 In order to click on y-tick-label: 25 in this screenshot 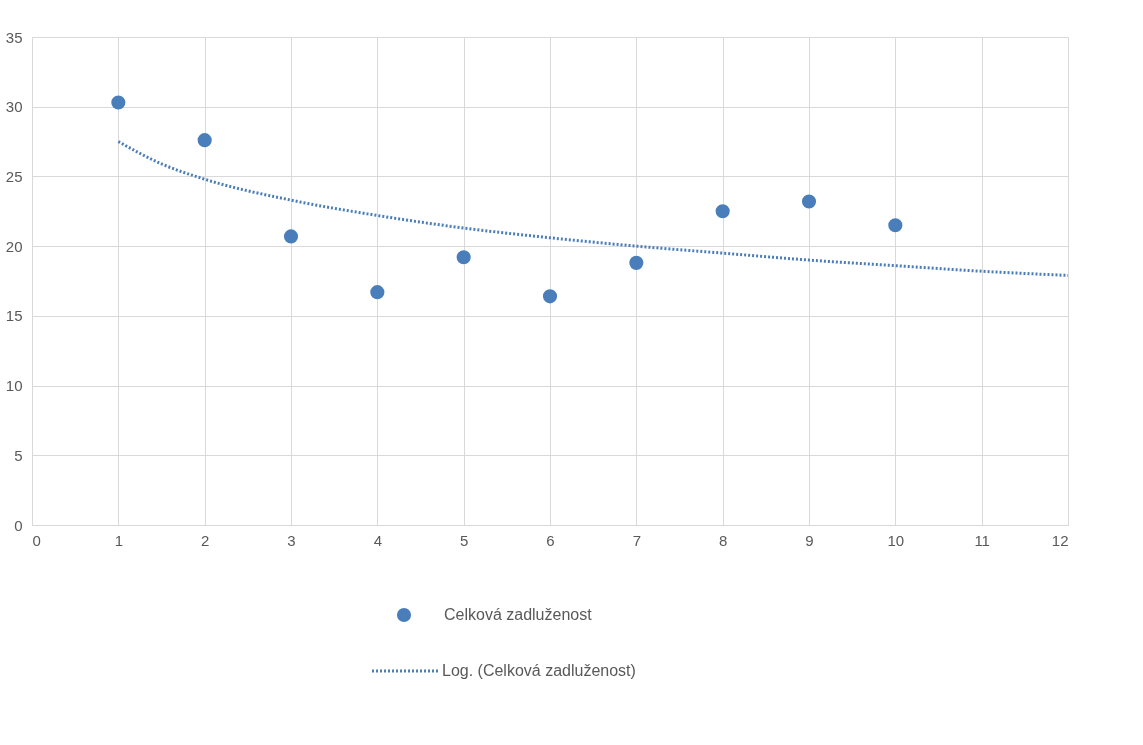, I will do `click(14, 176)`.